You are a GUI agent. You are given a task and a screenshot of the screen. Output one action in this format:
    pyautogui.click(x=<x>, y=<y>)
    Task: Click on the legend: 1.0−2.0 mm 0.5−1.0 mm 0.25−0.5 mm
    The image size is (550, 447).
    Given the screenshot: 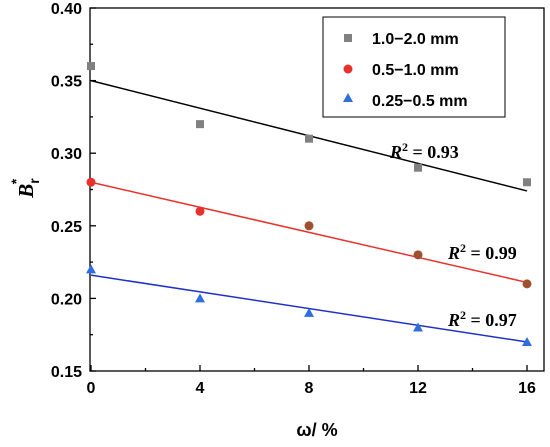 What is the action you would take?
    pyautogui.click(x=414, y=67)
    